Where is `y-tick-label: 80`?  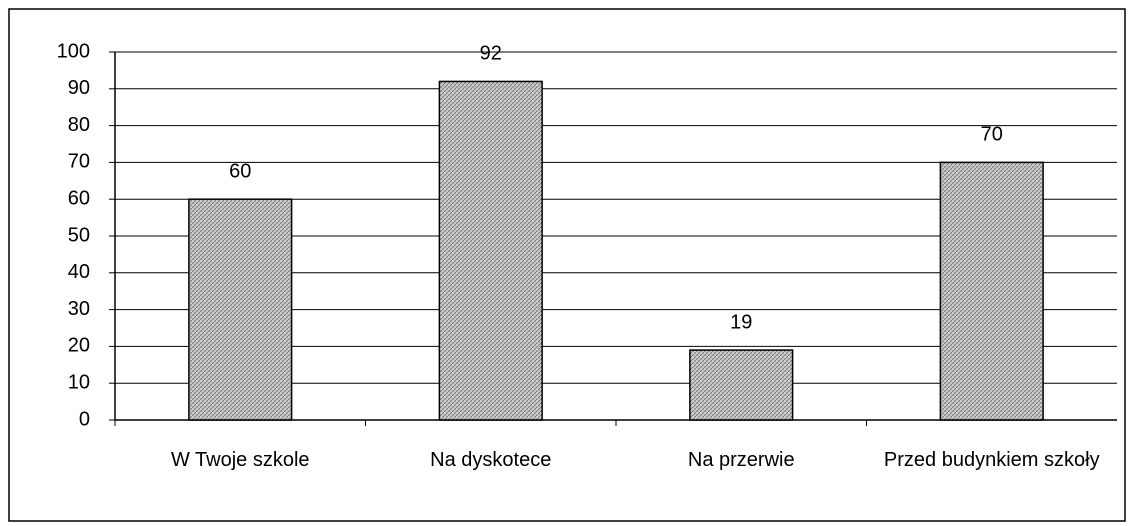 y-tick-label: 80 is located at coordinates (79, 125).